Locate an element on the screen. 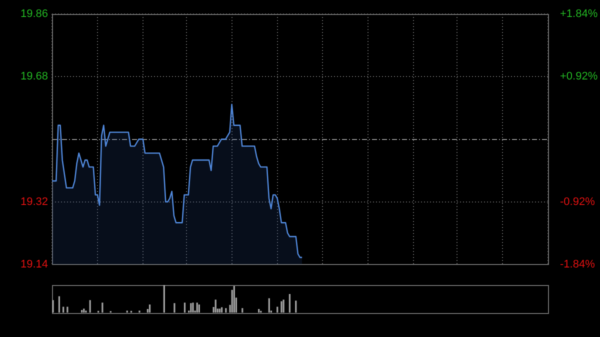  y2-tick-label: -1.84% is located at coordinates (578, 264).